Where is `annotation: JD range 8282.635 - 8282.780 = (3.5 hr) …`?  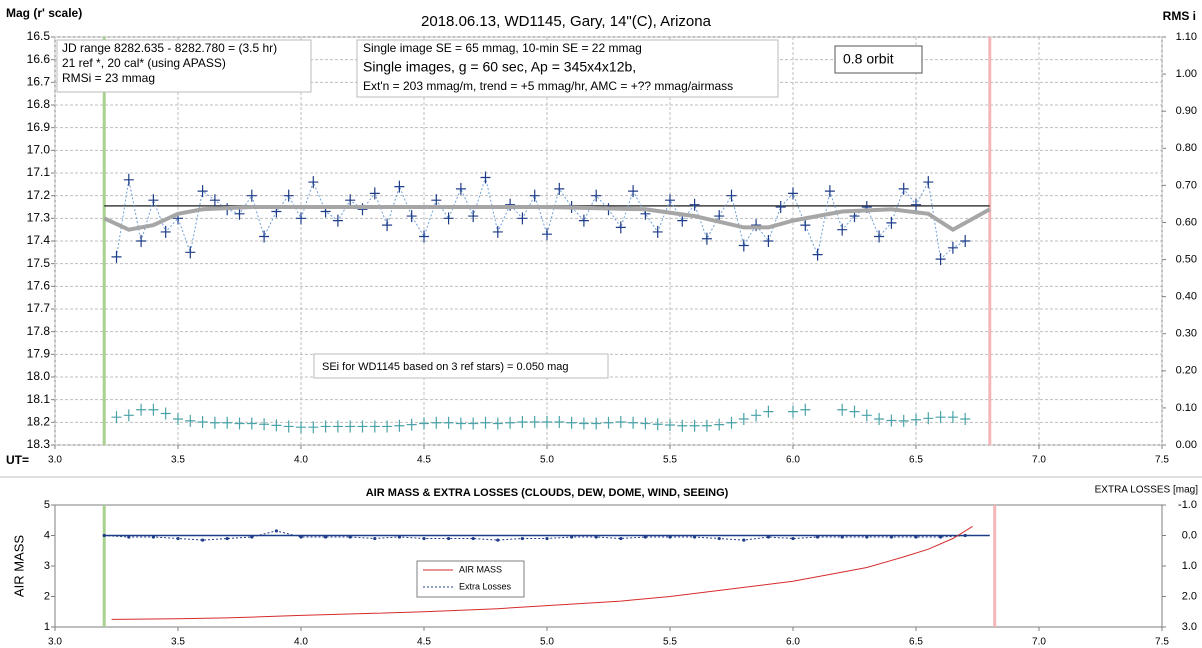
annotation: JD range 8282.635 - 8282.780 = (3.5 hr) … is located at coordinates (184, 66).